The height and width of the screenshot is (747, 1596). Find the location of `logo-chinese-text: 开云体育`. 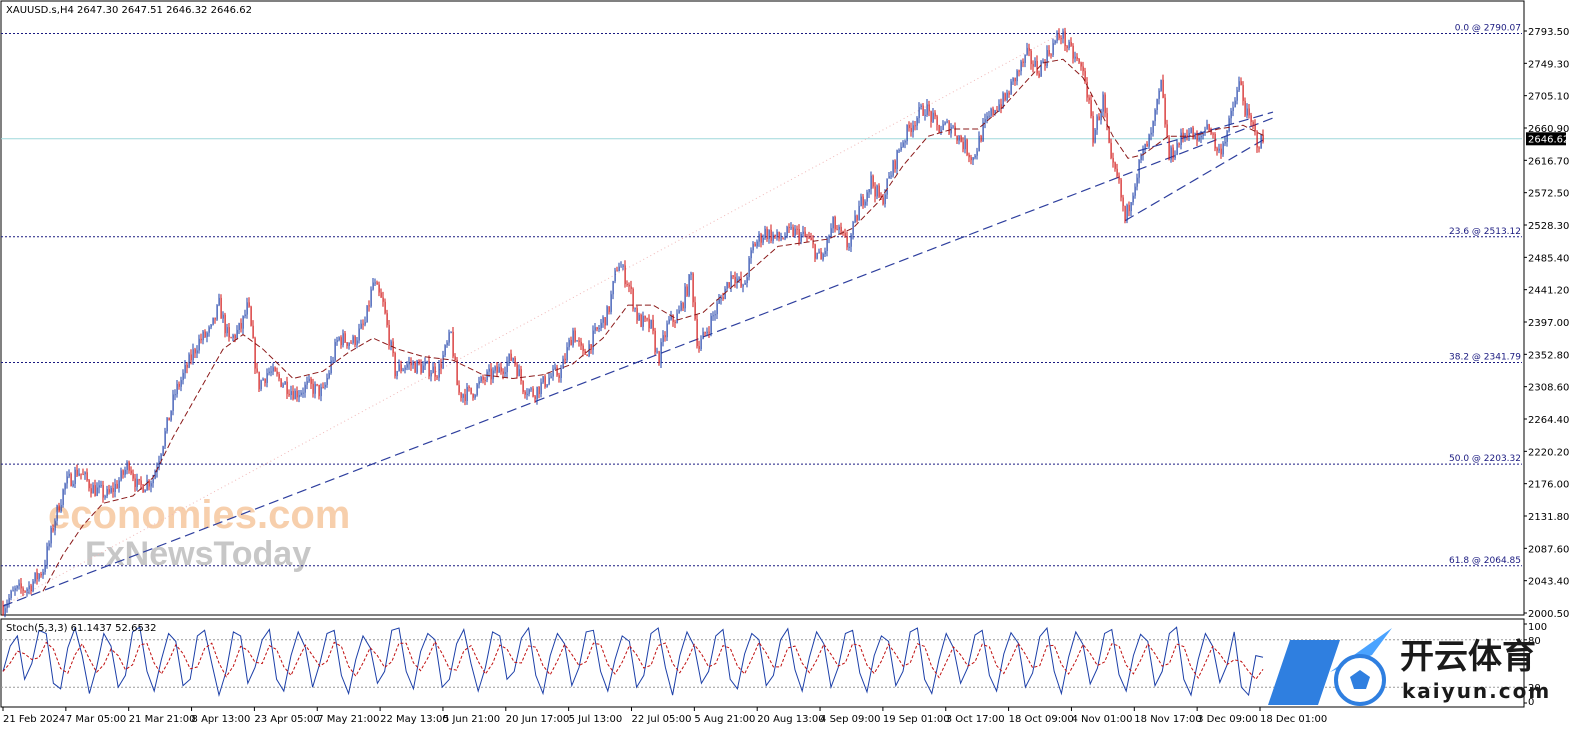

logo-chinese-text: 开云体育 is located at coordinates (1468, 657).